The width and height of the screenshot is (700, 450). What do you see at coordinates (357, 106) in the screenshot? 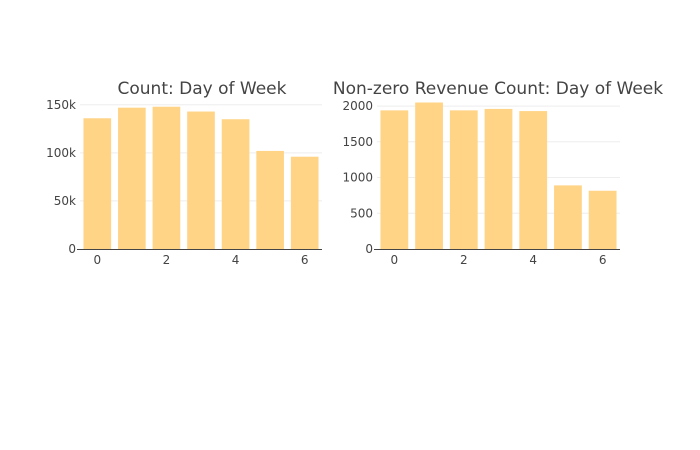
I see `y-tick-label: 2000` at bounding box center [357, 106].